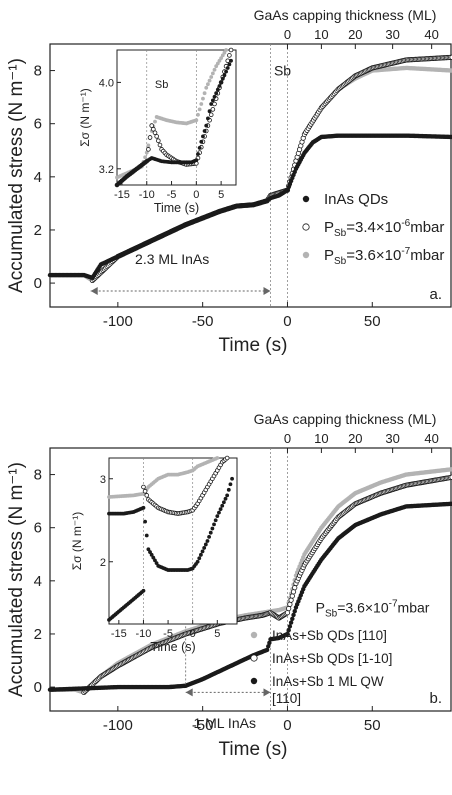  Describe the element at coordinates (287, 321) in the screenshot. I see `x-tick-label: 0` at that location.